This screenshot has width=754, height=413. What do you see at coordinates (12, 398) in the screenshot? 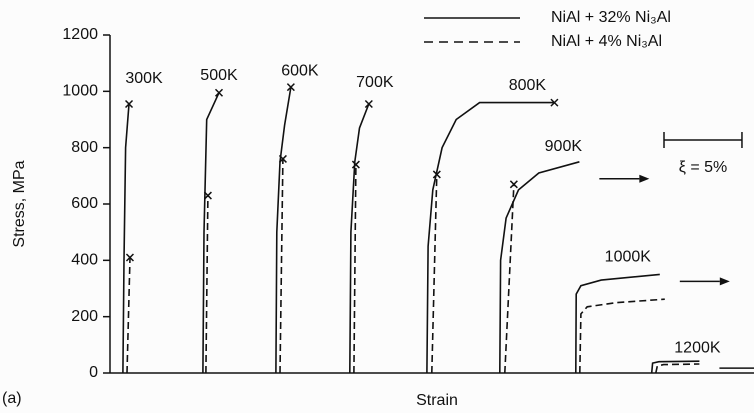
I see `panel-label: (a)` at bounding box center [12, 398].